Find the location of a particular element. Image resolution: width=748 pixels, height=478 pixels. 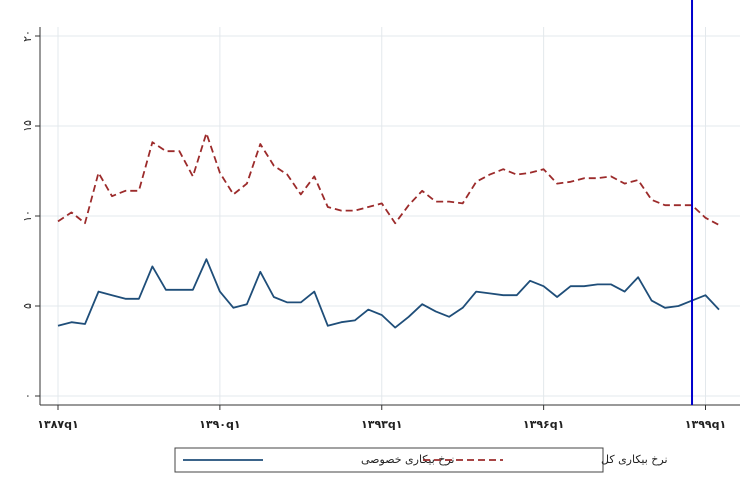

x-tick-label: ۱۳۹۹q۱ is located at coordinates (705, 424).